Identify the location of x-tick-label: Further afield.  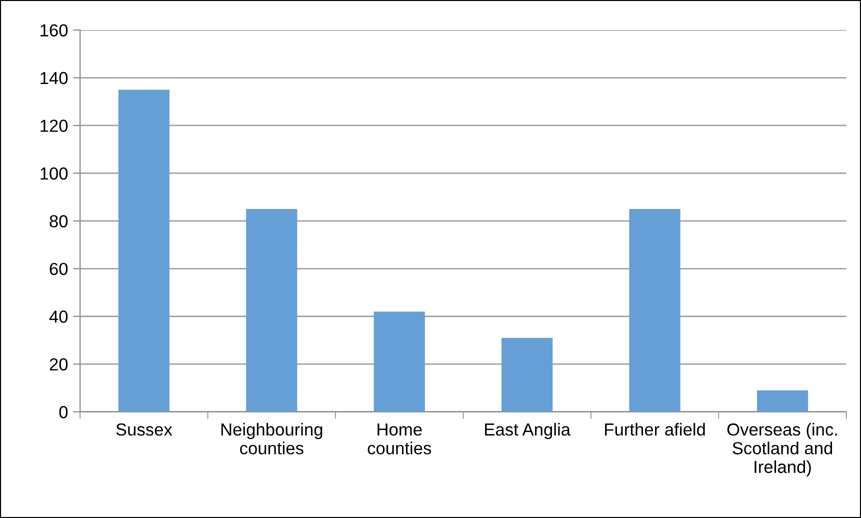
(655, 429).